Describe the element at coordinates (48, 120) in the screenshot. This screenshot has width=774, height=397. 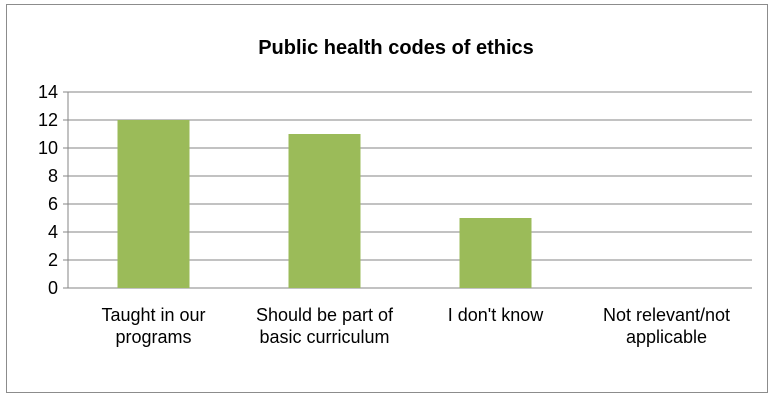
I see `y-tick-label: 12` at that location.